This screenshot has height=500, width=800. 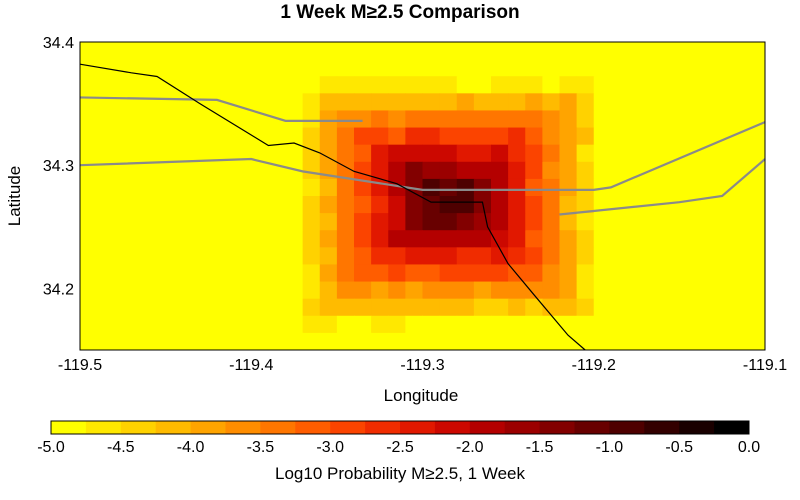 I want to click on colorbar-tick-label: 0.0, so click(x=749, y=447).